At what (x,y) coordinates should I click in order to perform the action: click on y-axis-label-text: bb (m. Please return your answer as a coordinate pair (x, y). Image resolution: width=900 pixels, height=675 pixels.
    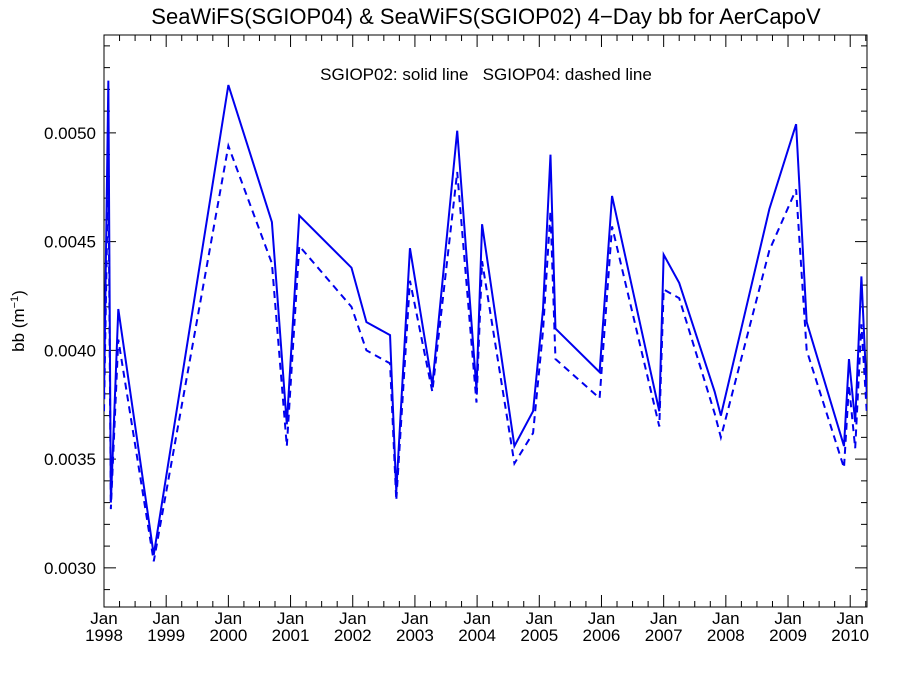
    Looking at the image, I should click on (18, 329).